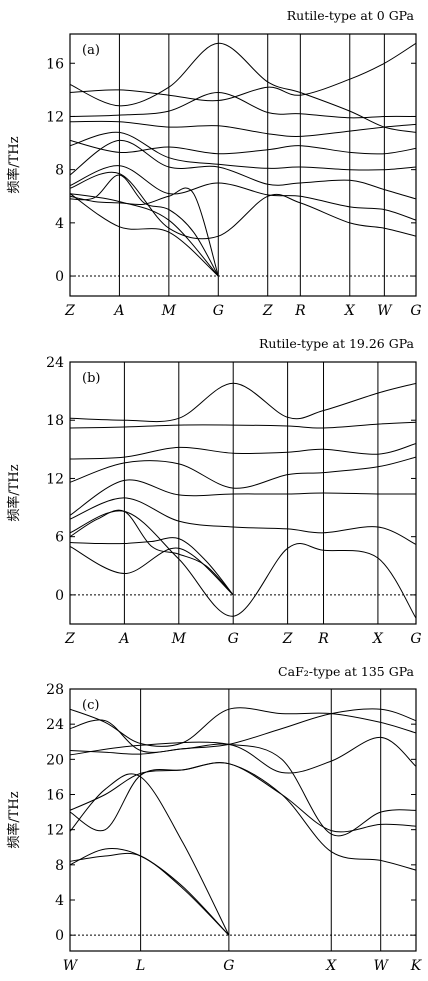  I want to click on y-tick-label: 28, so click(55, 690).